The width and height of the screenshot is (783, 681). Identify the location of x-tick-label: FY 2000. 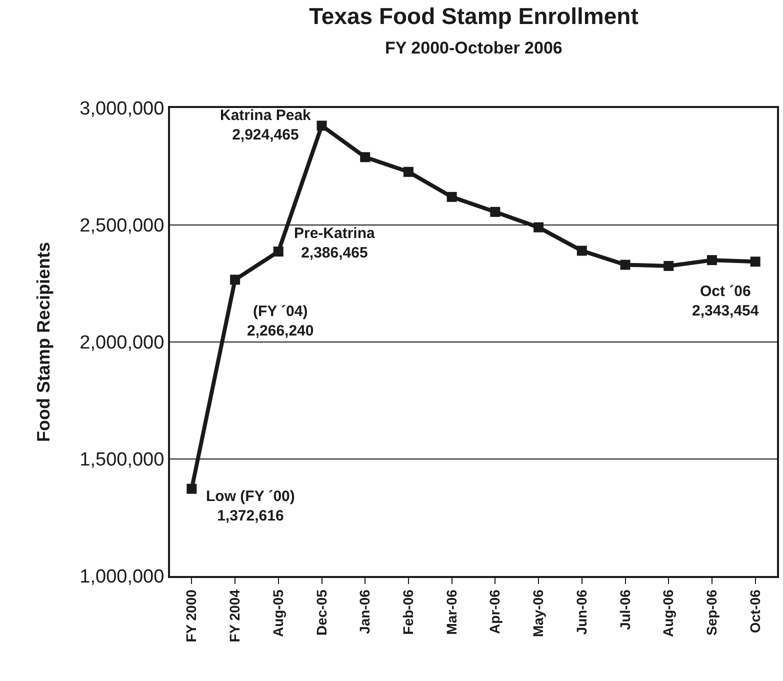
(191, 615).